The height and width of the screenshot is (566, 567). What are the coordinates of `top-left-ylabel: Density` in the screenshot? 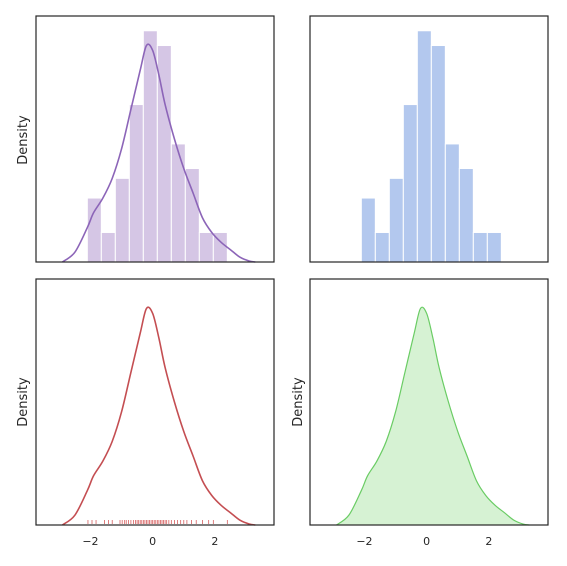 It's located at (23, 140).